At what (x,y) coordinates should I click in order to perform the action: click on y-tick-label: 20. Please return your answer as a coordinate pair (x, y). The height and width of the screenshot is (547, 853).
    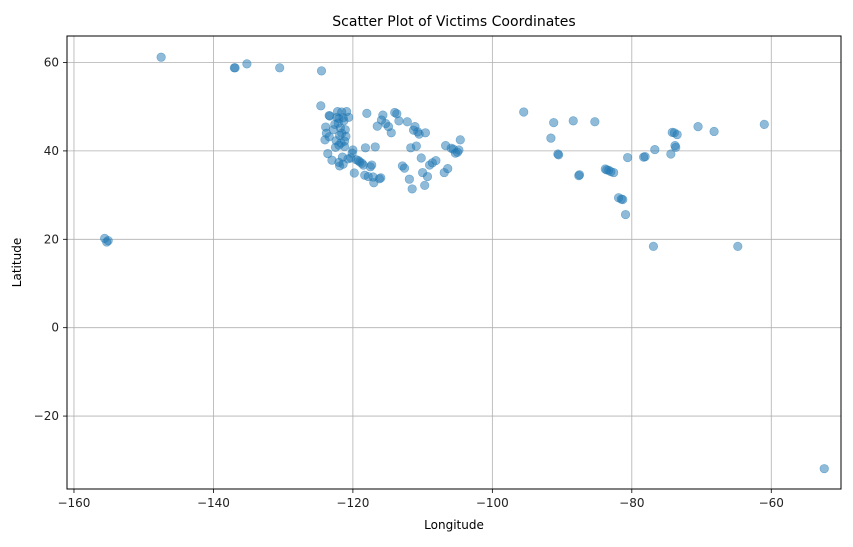
    Looking at the image, I should click on (51, 239).